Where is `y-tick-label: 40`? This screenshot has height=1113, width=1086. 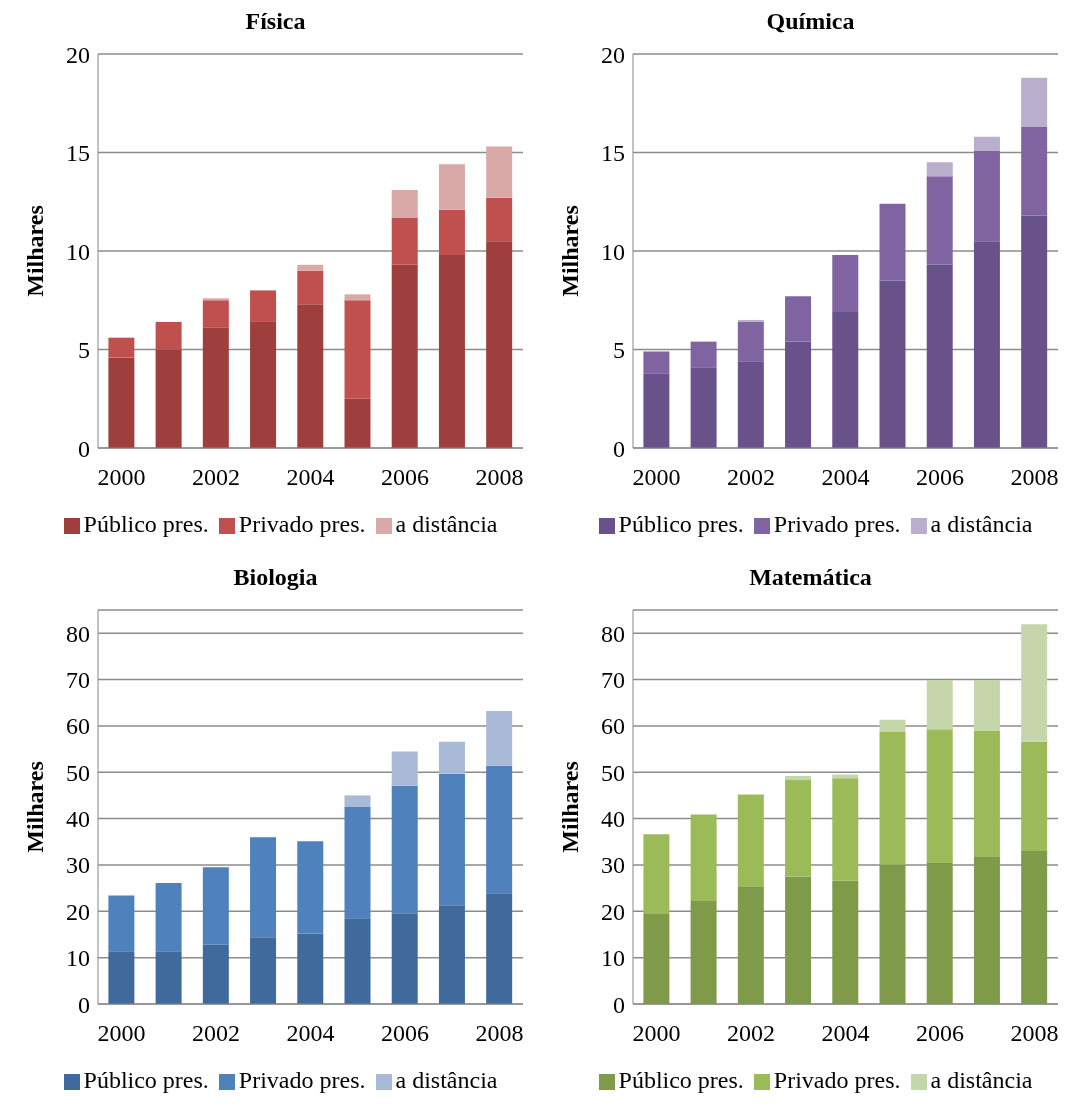
y-tick-label: 40 is located at coordinates (613, 819).